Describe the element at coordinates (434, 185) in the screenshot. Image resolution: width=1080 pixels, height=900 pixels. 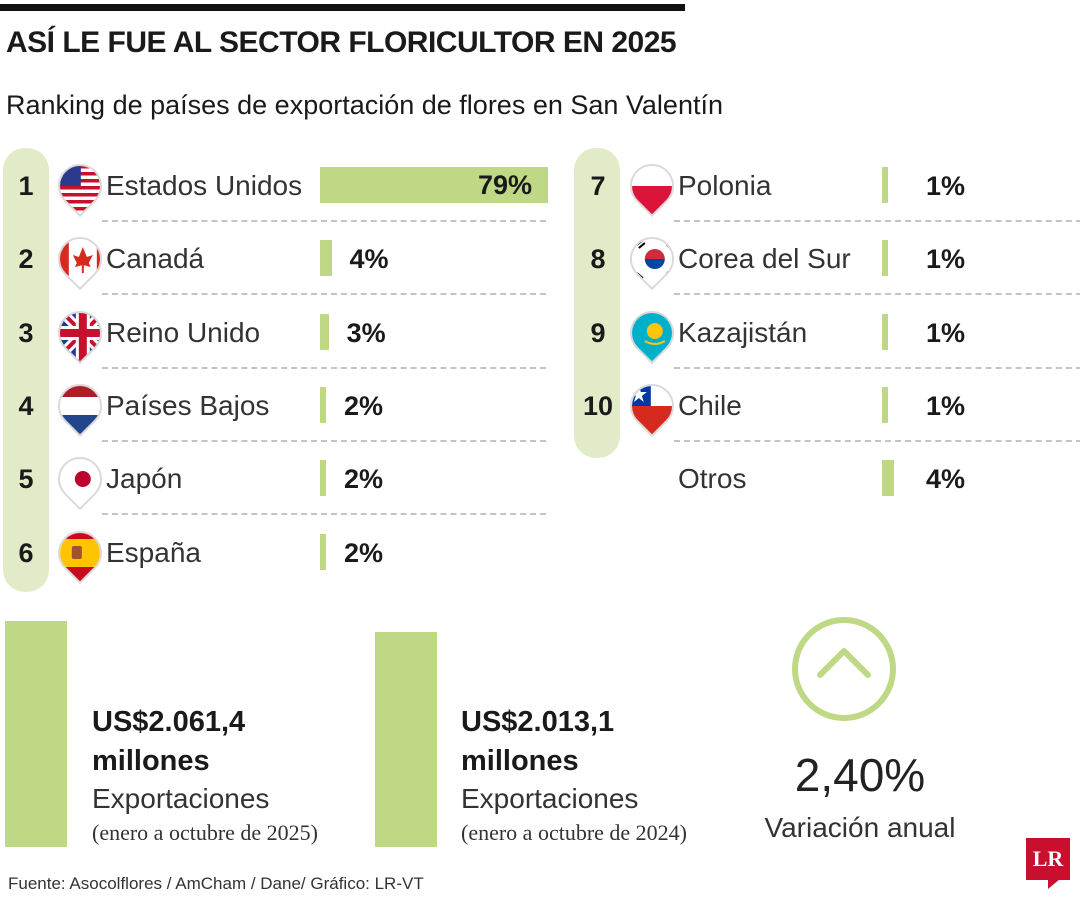
I see `bar-estados-unidos` at that location.